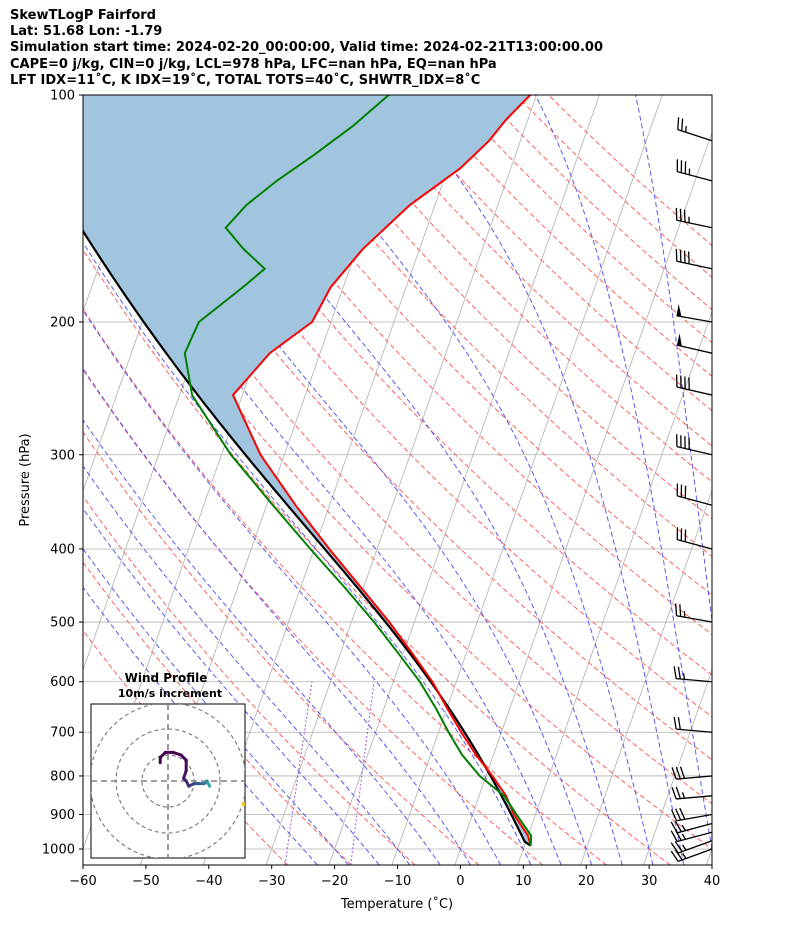  I want to click on x-tick-label: 40, so click(712, 881).